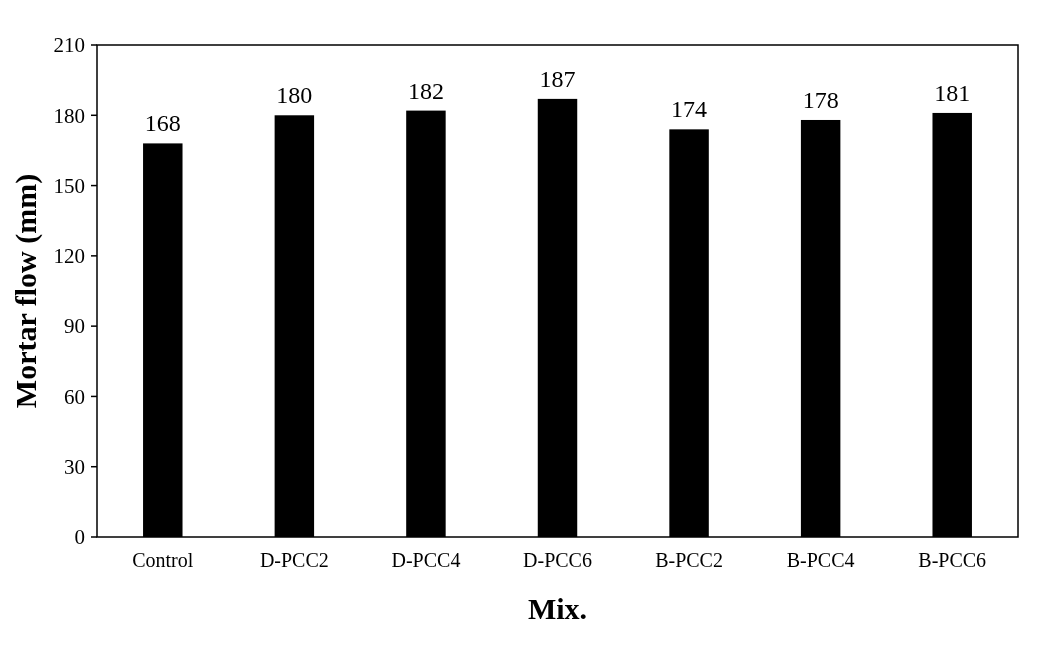 The image size is (1037, 645). I want to click on data-label: 187, so click(557, 78).